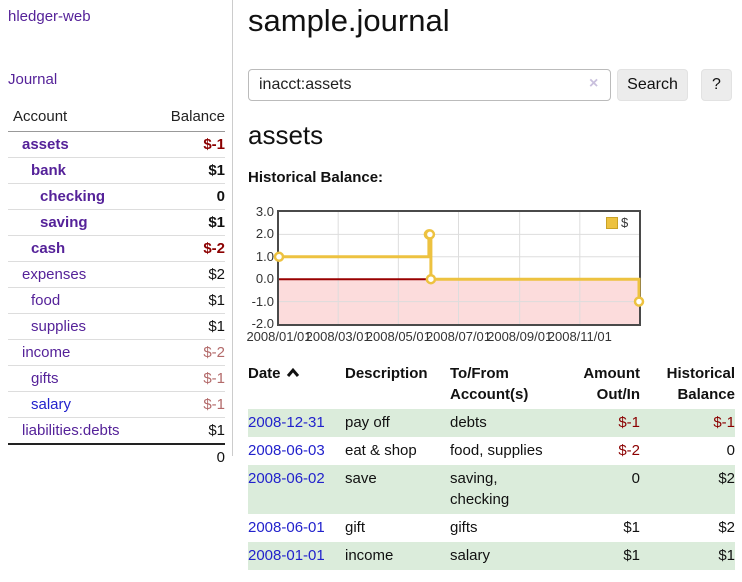 The width and height of the screenshot is (742, 582). I want to click on chart-title: Historical Balance:, so click(316, 177).